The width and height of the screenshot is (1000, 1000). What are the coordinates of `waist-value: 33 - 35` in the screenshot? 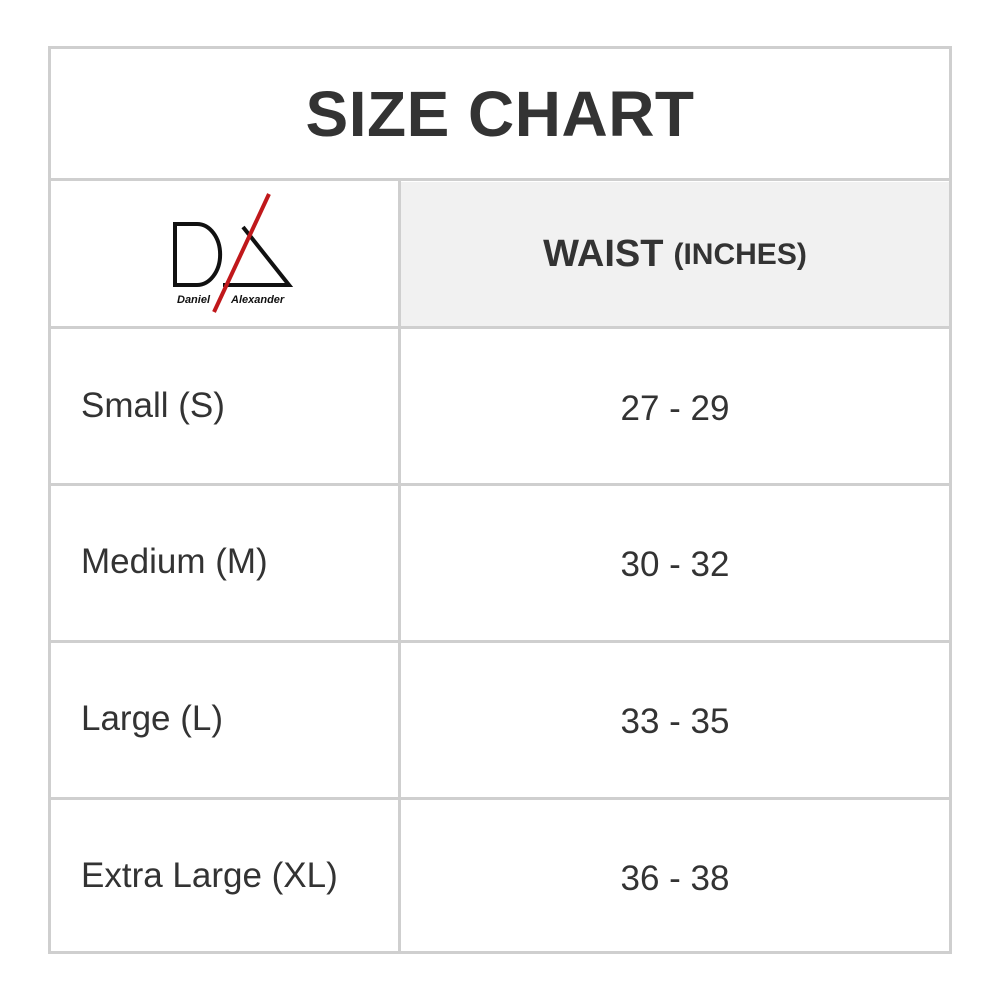 It's located at (675, 721).